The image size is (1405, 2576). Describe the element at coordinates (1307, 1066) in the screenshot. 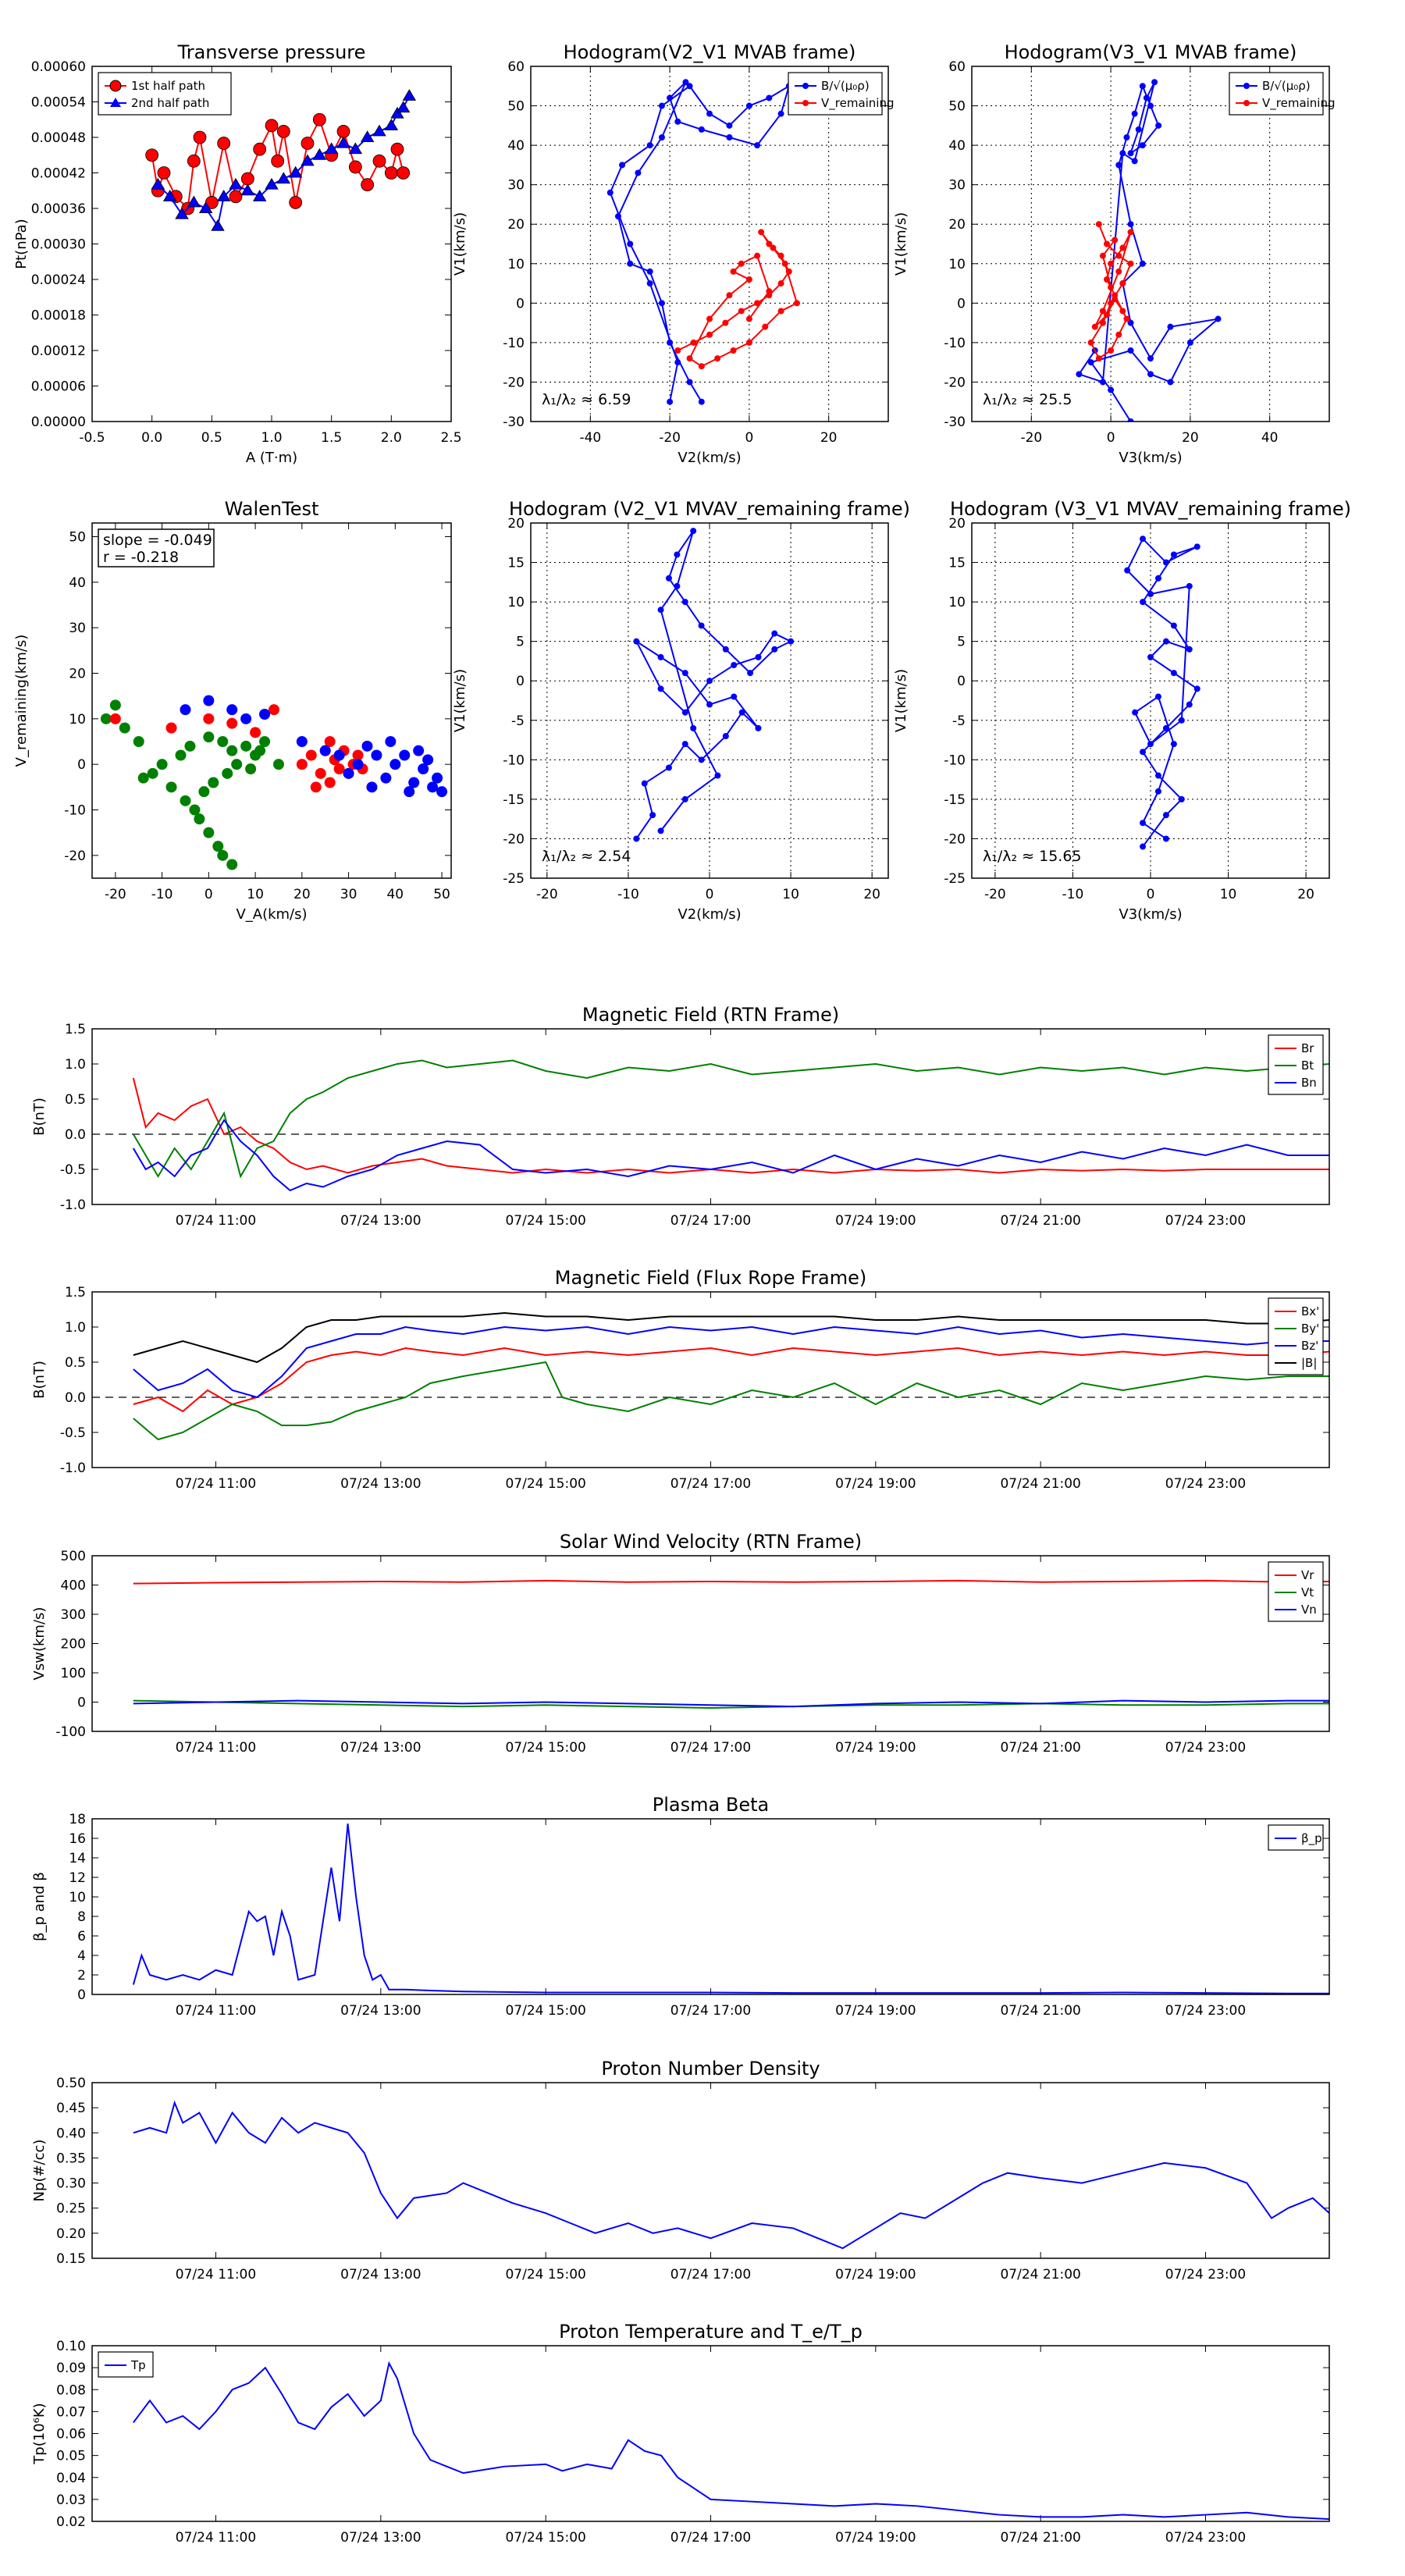

I see `legend-label: Bt` at that location.